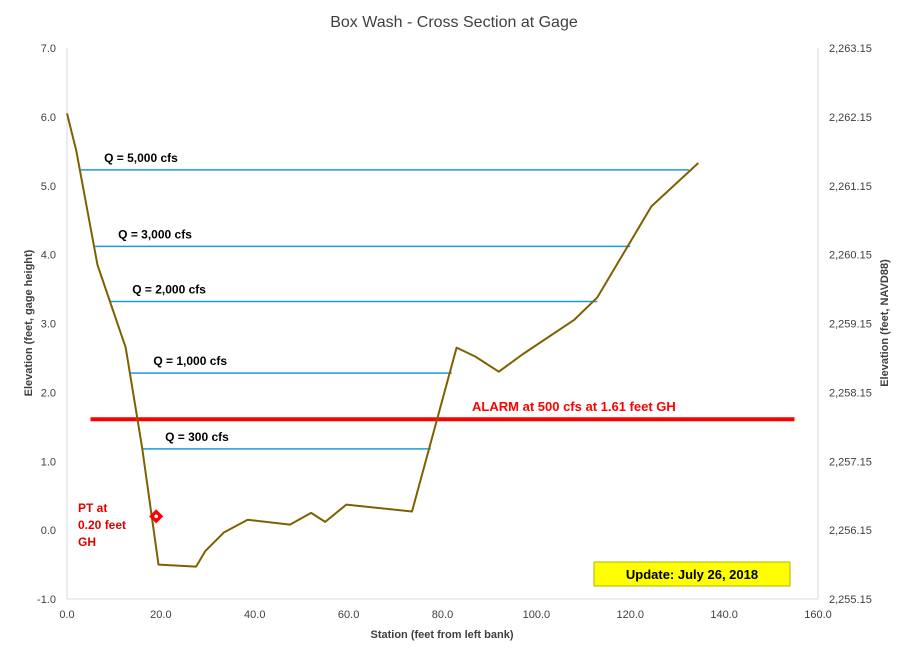 The width and height of the screenshot is (909, 664). Describe the element at coordinates (102, 525) in the screenshot. I see `pt-label-line: 0.20 feet` at that location.